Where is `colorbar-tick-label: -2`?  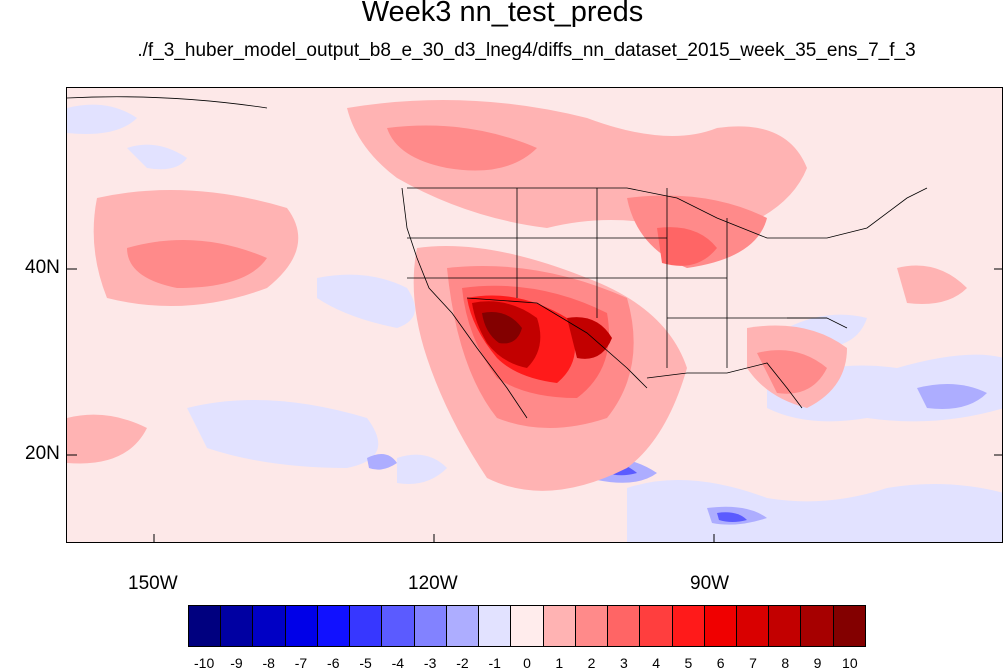 colorbar-tick-label: -2 is located at coordinates (462, 663).